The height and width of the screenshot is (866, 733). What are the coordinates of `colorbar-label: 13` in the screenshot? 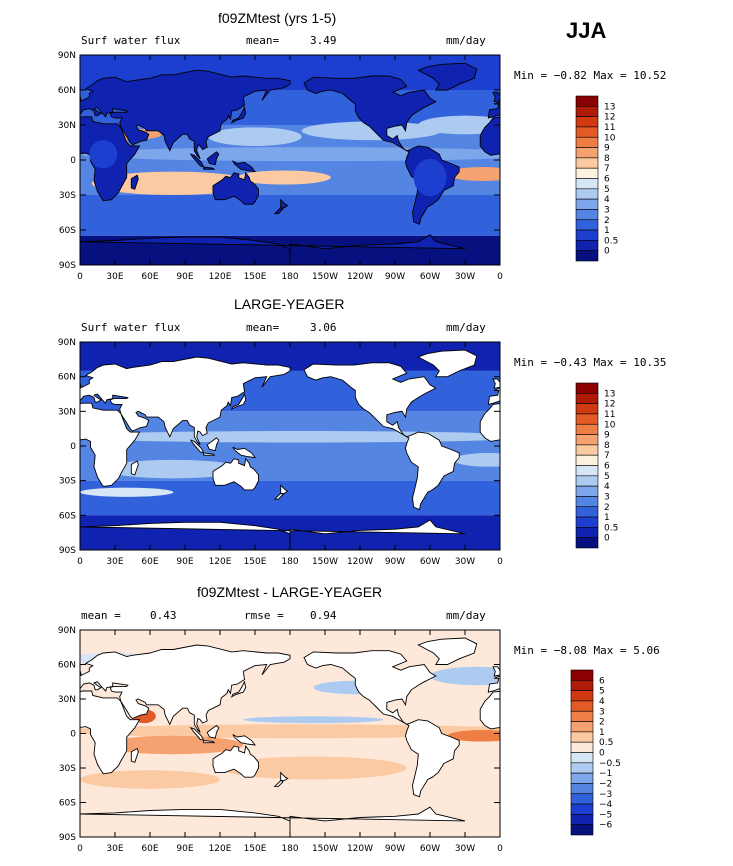 It's located at (609, 107).